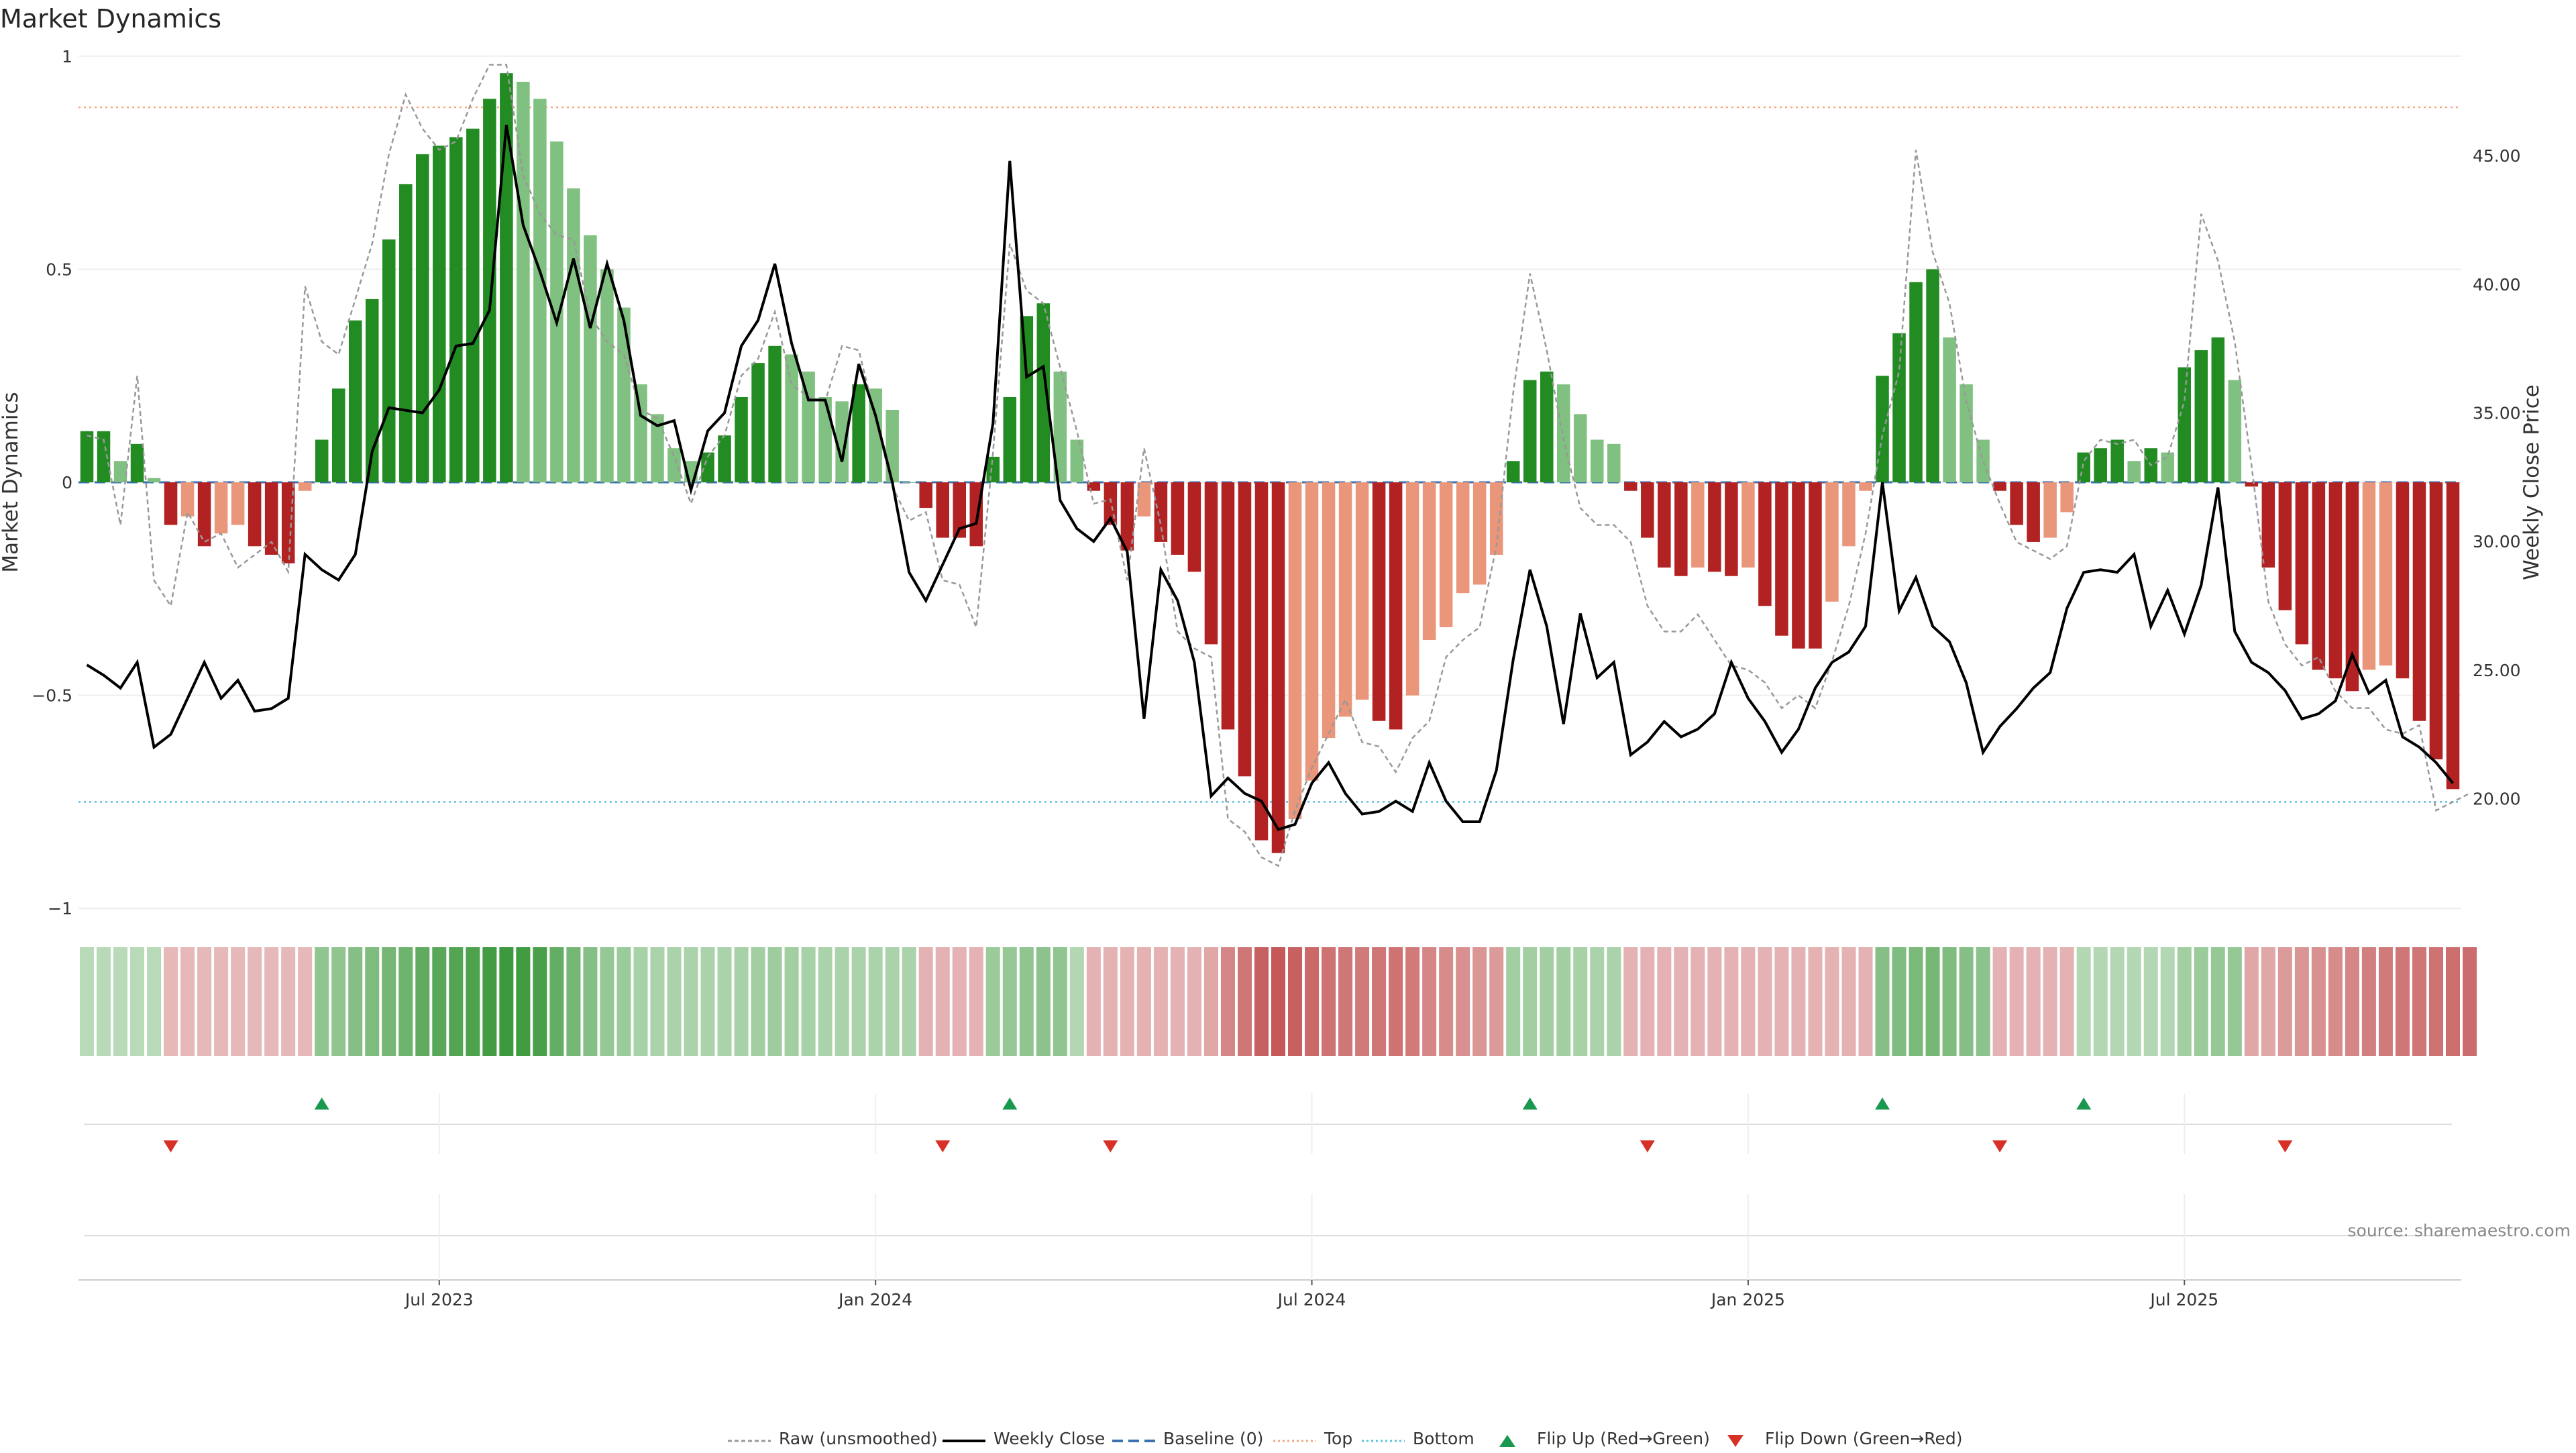 Image resolution: width=2576 pixels, height=1453 pixels. What do you see at coordinates (321, 1103) in the screenshot?
I see `flip-up-marker` at bounding box center [321, 1103].